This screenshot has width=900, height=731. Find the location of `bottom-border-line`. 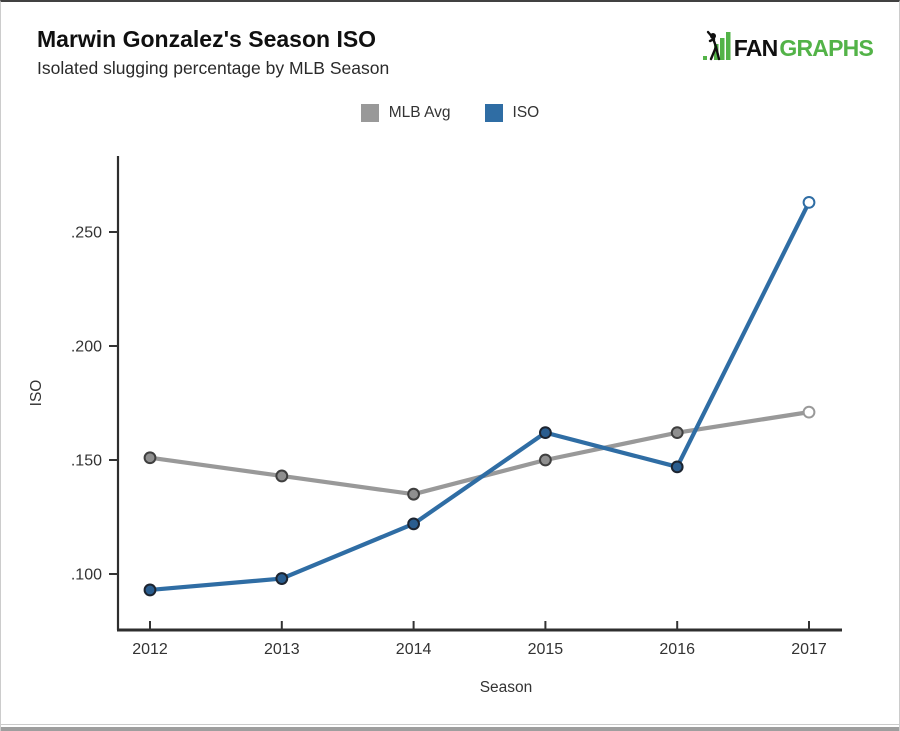

bottom-border-line is located at coordinates (450, 724).